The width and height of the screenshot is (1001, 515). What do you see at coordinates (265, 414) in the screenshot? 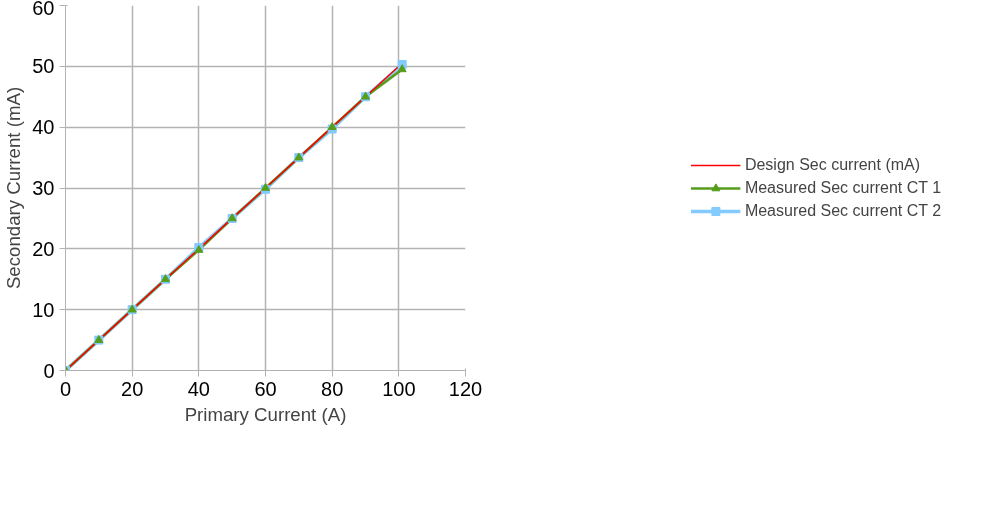
I see `x-axis-title: Primary Current (A)` at bounding box center [265, 414].